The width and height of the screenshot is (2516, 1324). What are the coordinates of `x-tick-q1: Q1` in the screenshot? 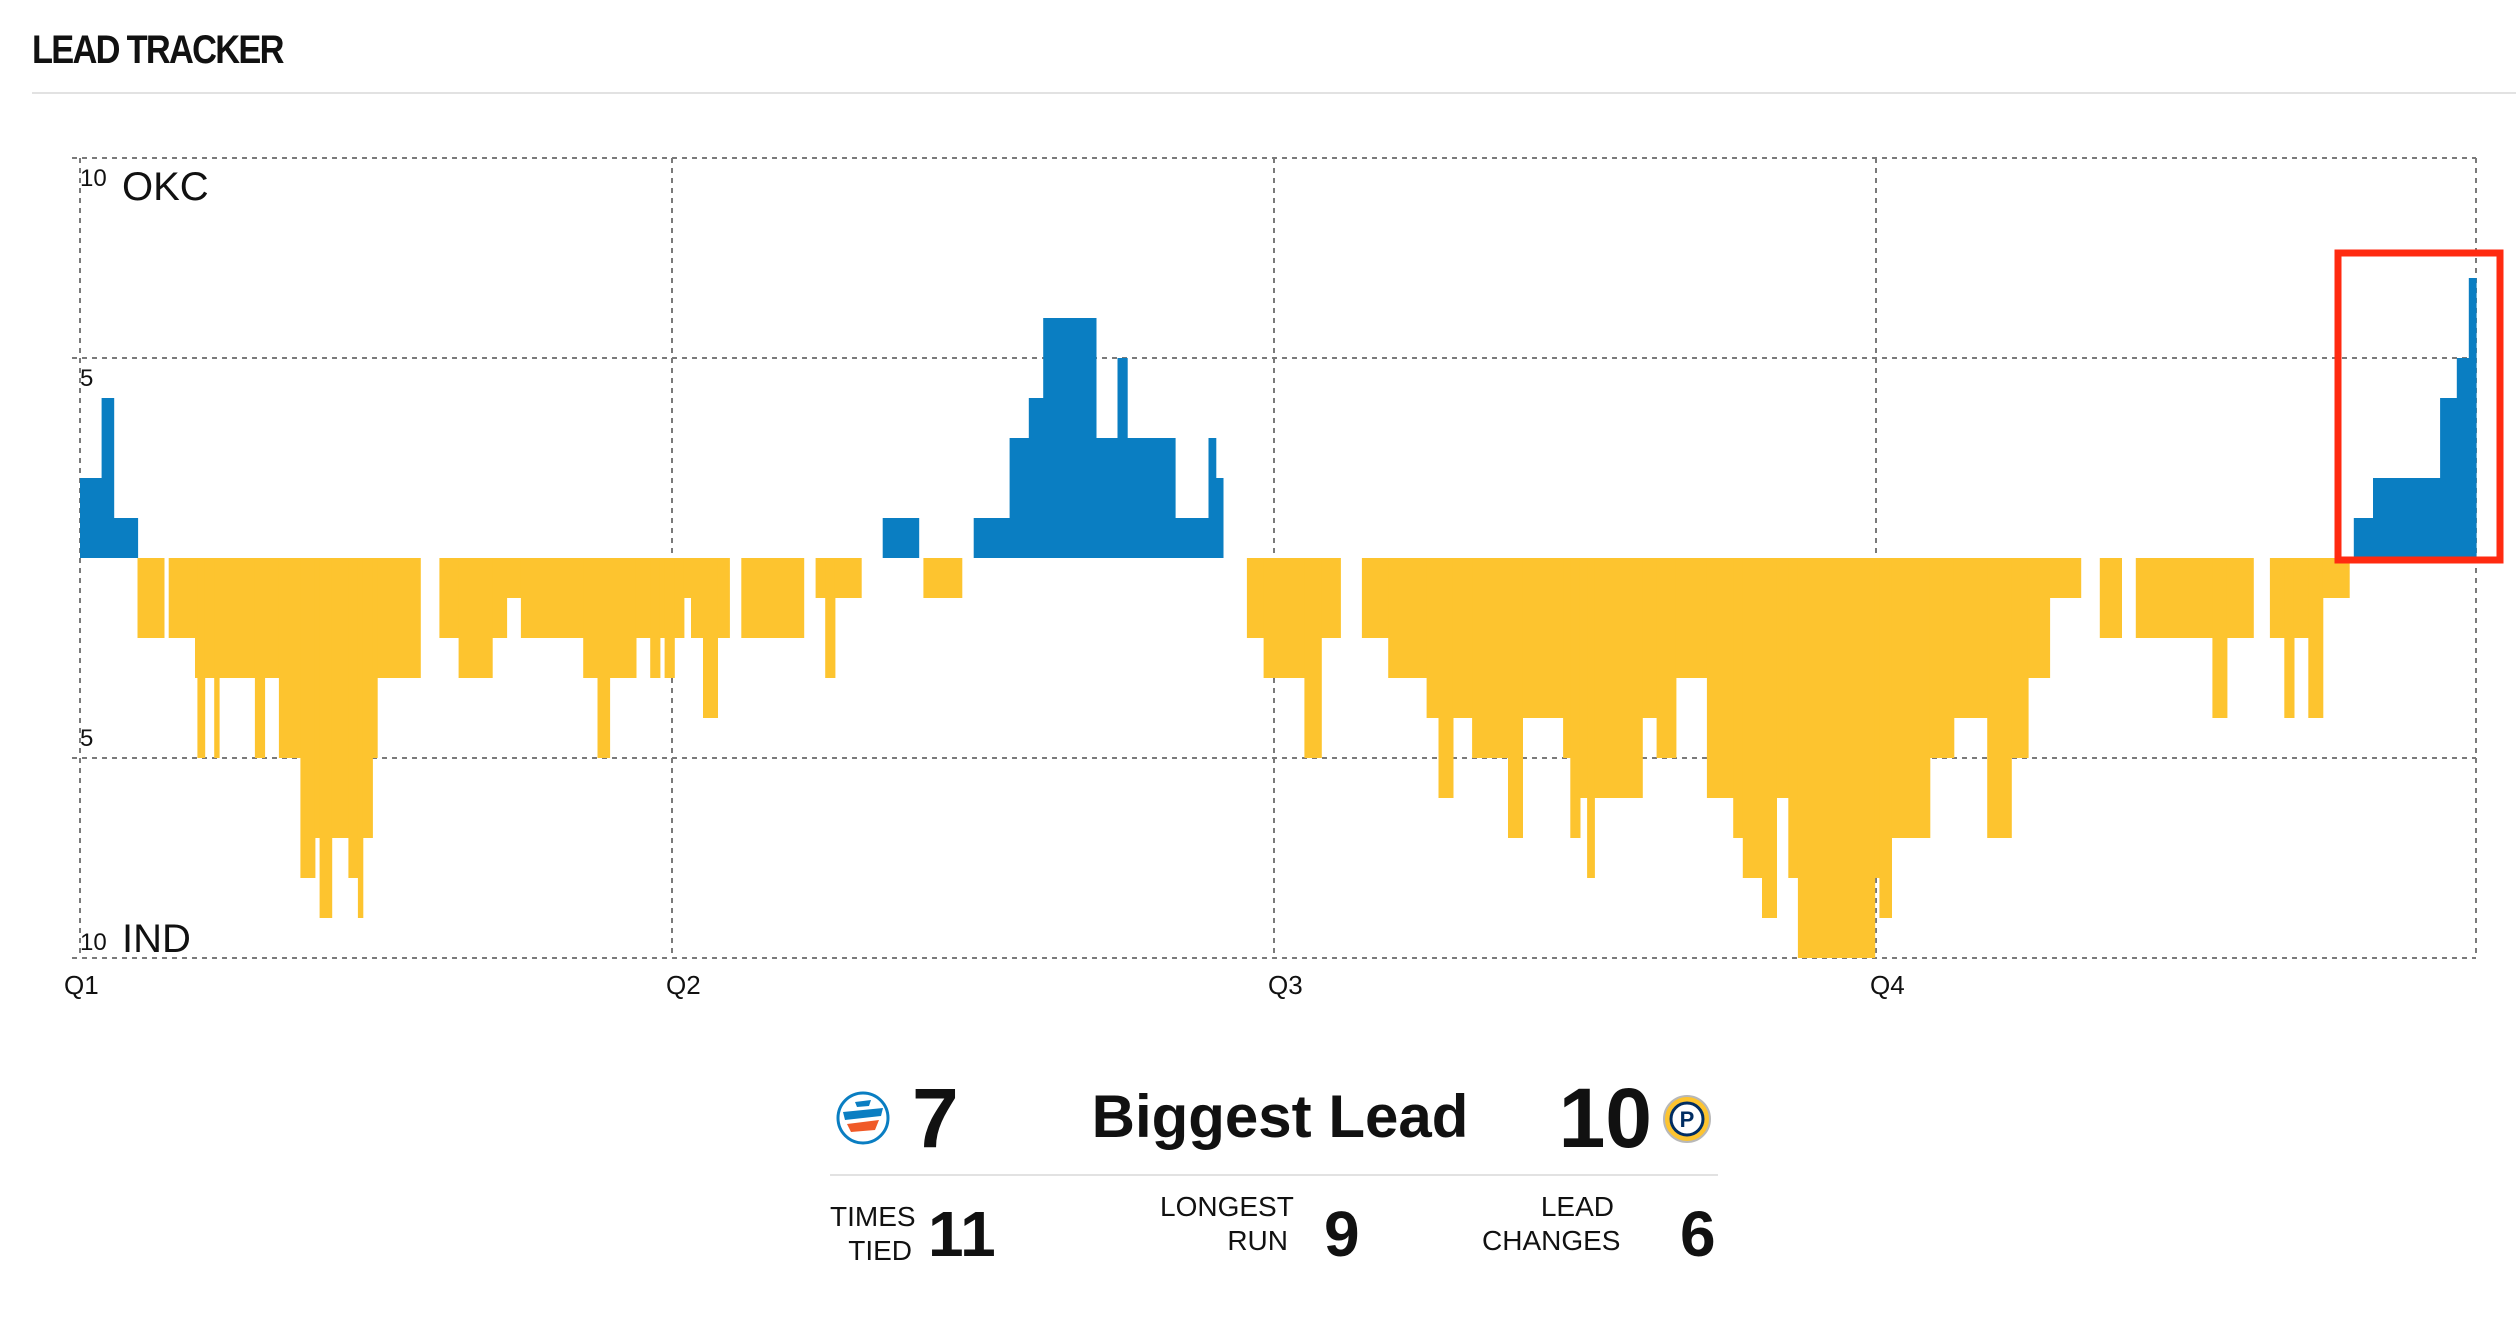 It's located at (81, 985).